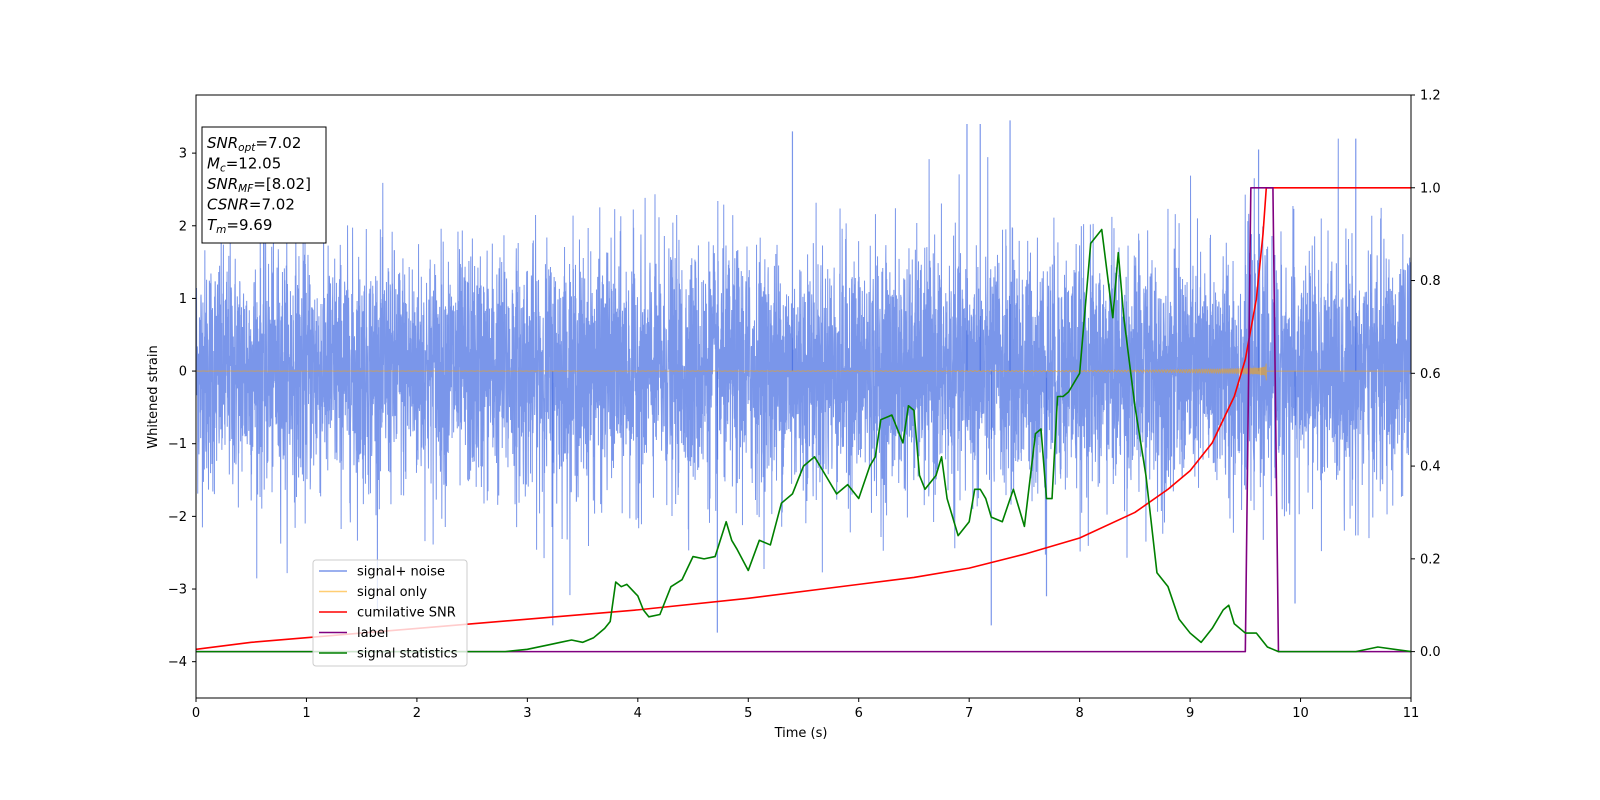 The width and height of the screenshot is (1600, 800). Describe the element at coordinates (254, 144) in the screenshot. I see `info-line: SNRopt=7.02` at that location.